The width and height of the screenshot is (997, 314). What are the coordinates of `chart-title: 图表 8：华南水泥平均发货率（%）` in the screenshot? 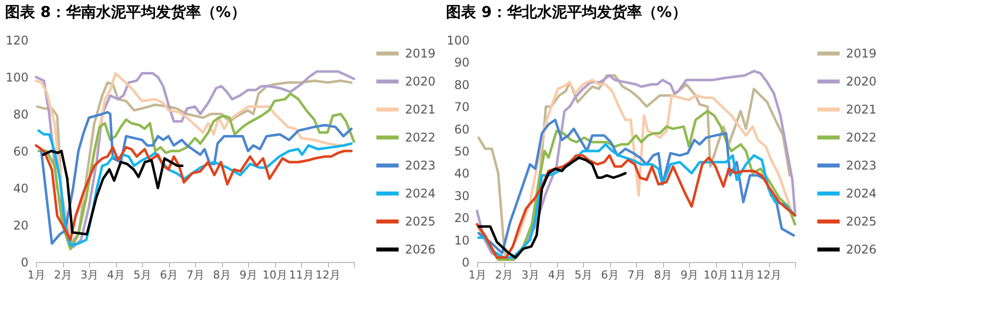 It's located at (125, 12).